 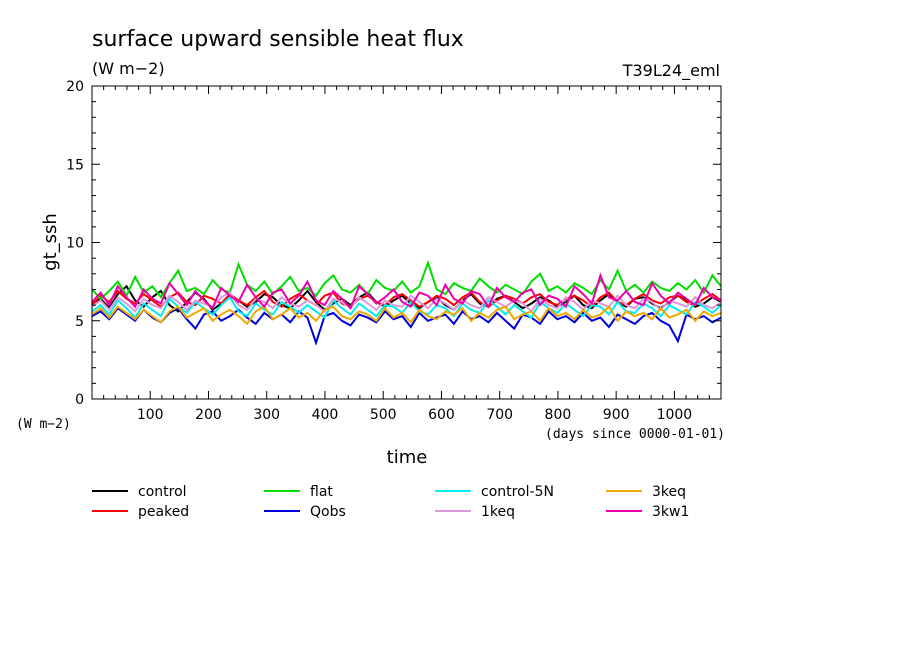 I want to click on x-axis-unit: (days since 0000-01-01), so click(x=635, y=434).